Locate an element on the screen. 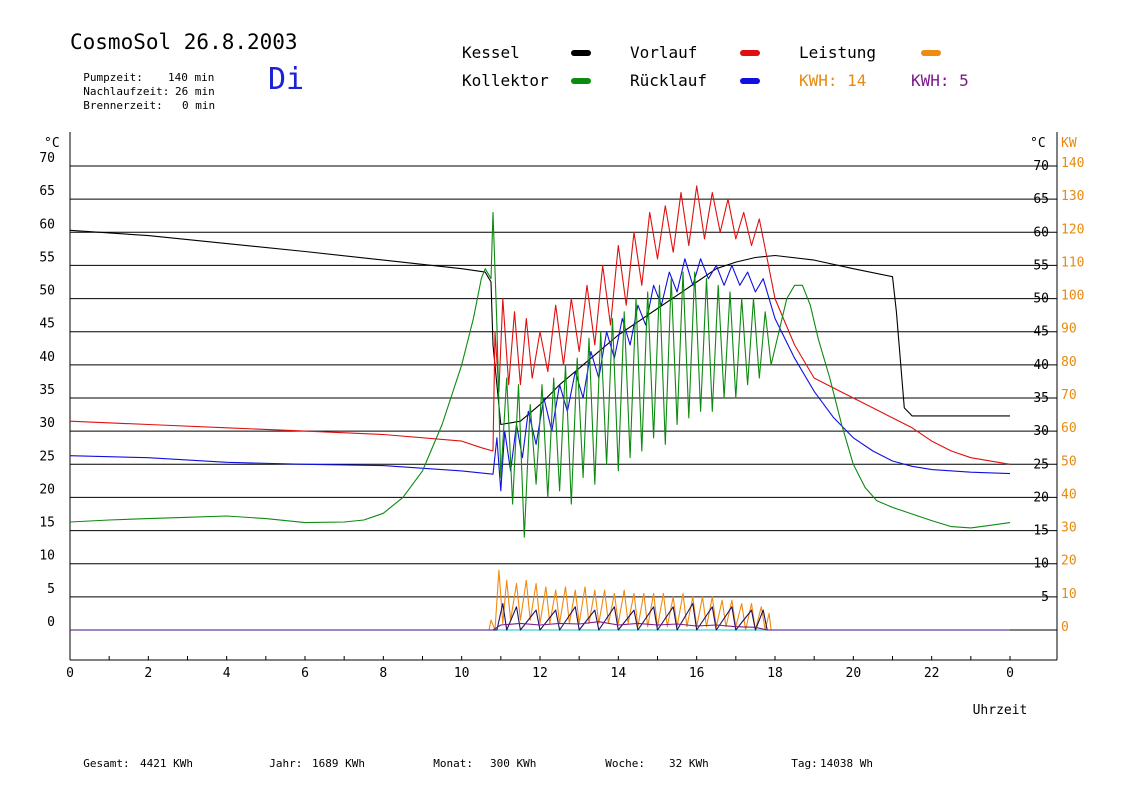 This screenshot has height=812, width=1148. y-tick-label-right: 5 is located at coordinates (1045, 597).